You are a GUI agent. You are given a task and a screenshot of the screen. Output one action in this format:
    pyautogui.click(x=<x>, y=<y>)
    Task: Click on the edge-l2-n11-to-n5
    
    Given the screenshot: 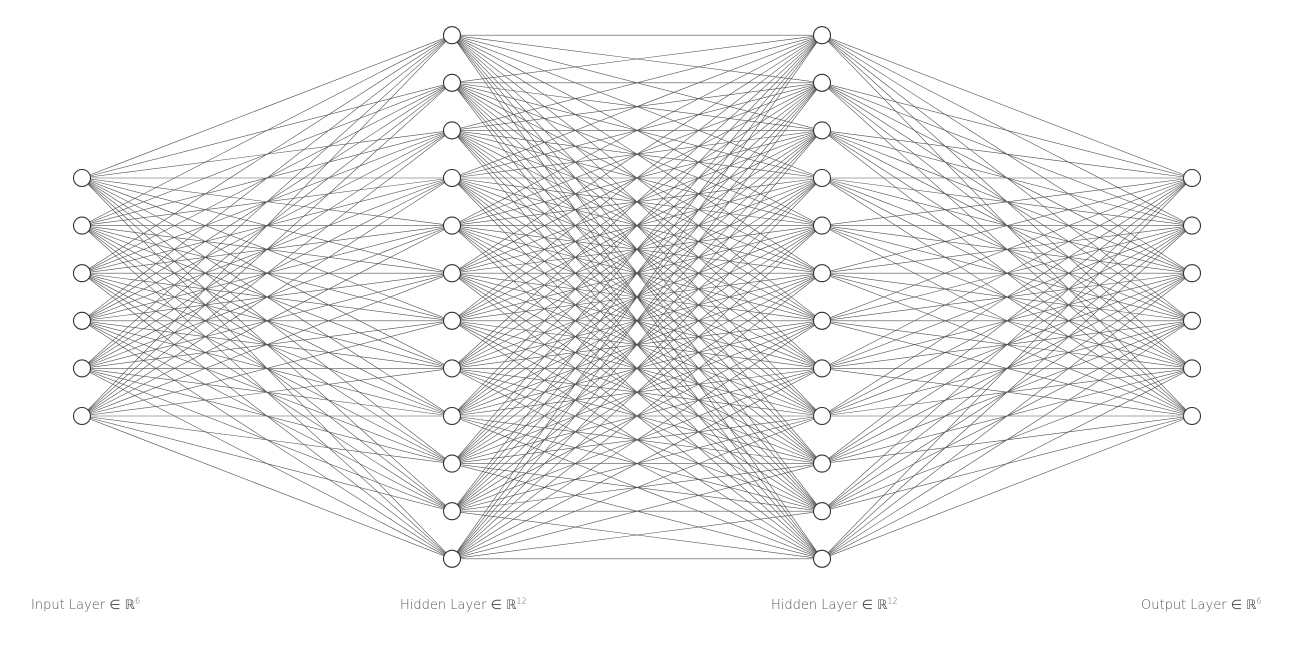 What is the action you would take?
    pyautogui.click(x=1007, y=487)
    